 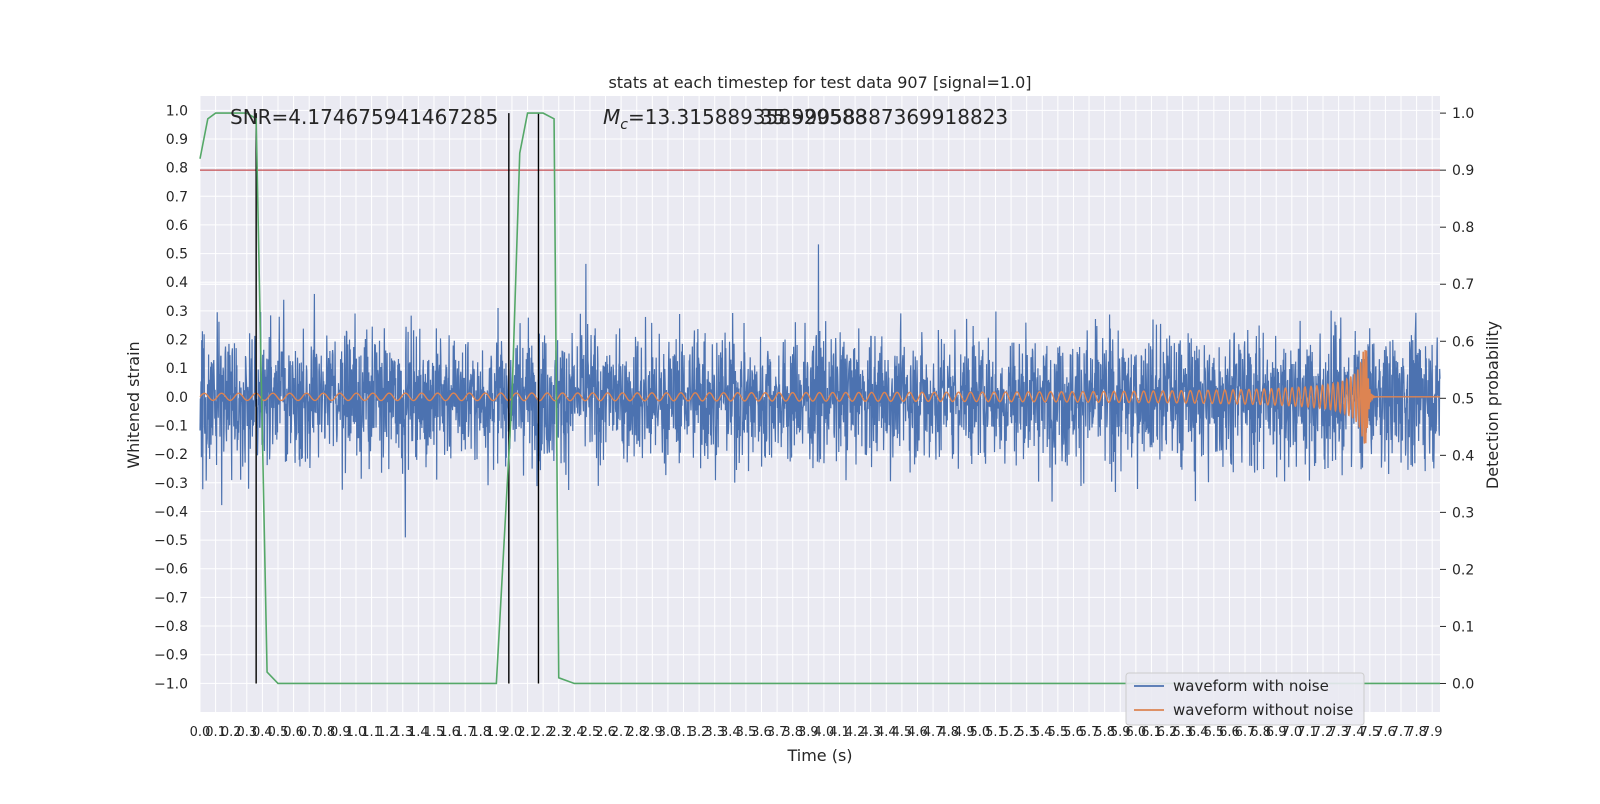 I want to click on x-tick-label: 4.0, so click(x=824, y=732).